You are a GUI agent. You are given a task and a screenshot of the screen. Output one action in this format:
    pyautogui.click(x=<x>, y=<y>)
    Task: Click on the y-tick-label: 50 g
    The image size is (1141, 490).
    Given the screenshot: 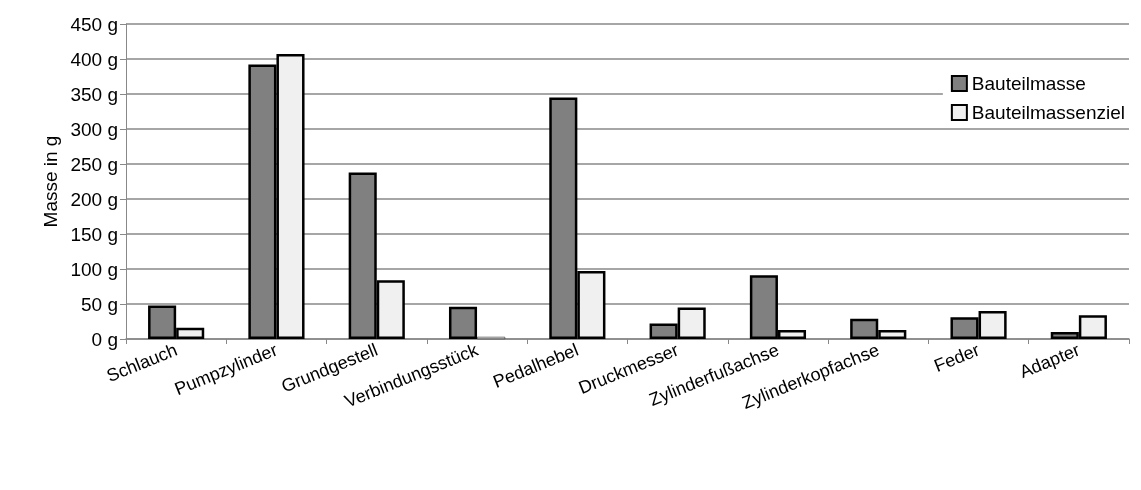 What is the action you would take?
    pyautogui.click(x=99, y=304)
    